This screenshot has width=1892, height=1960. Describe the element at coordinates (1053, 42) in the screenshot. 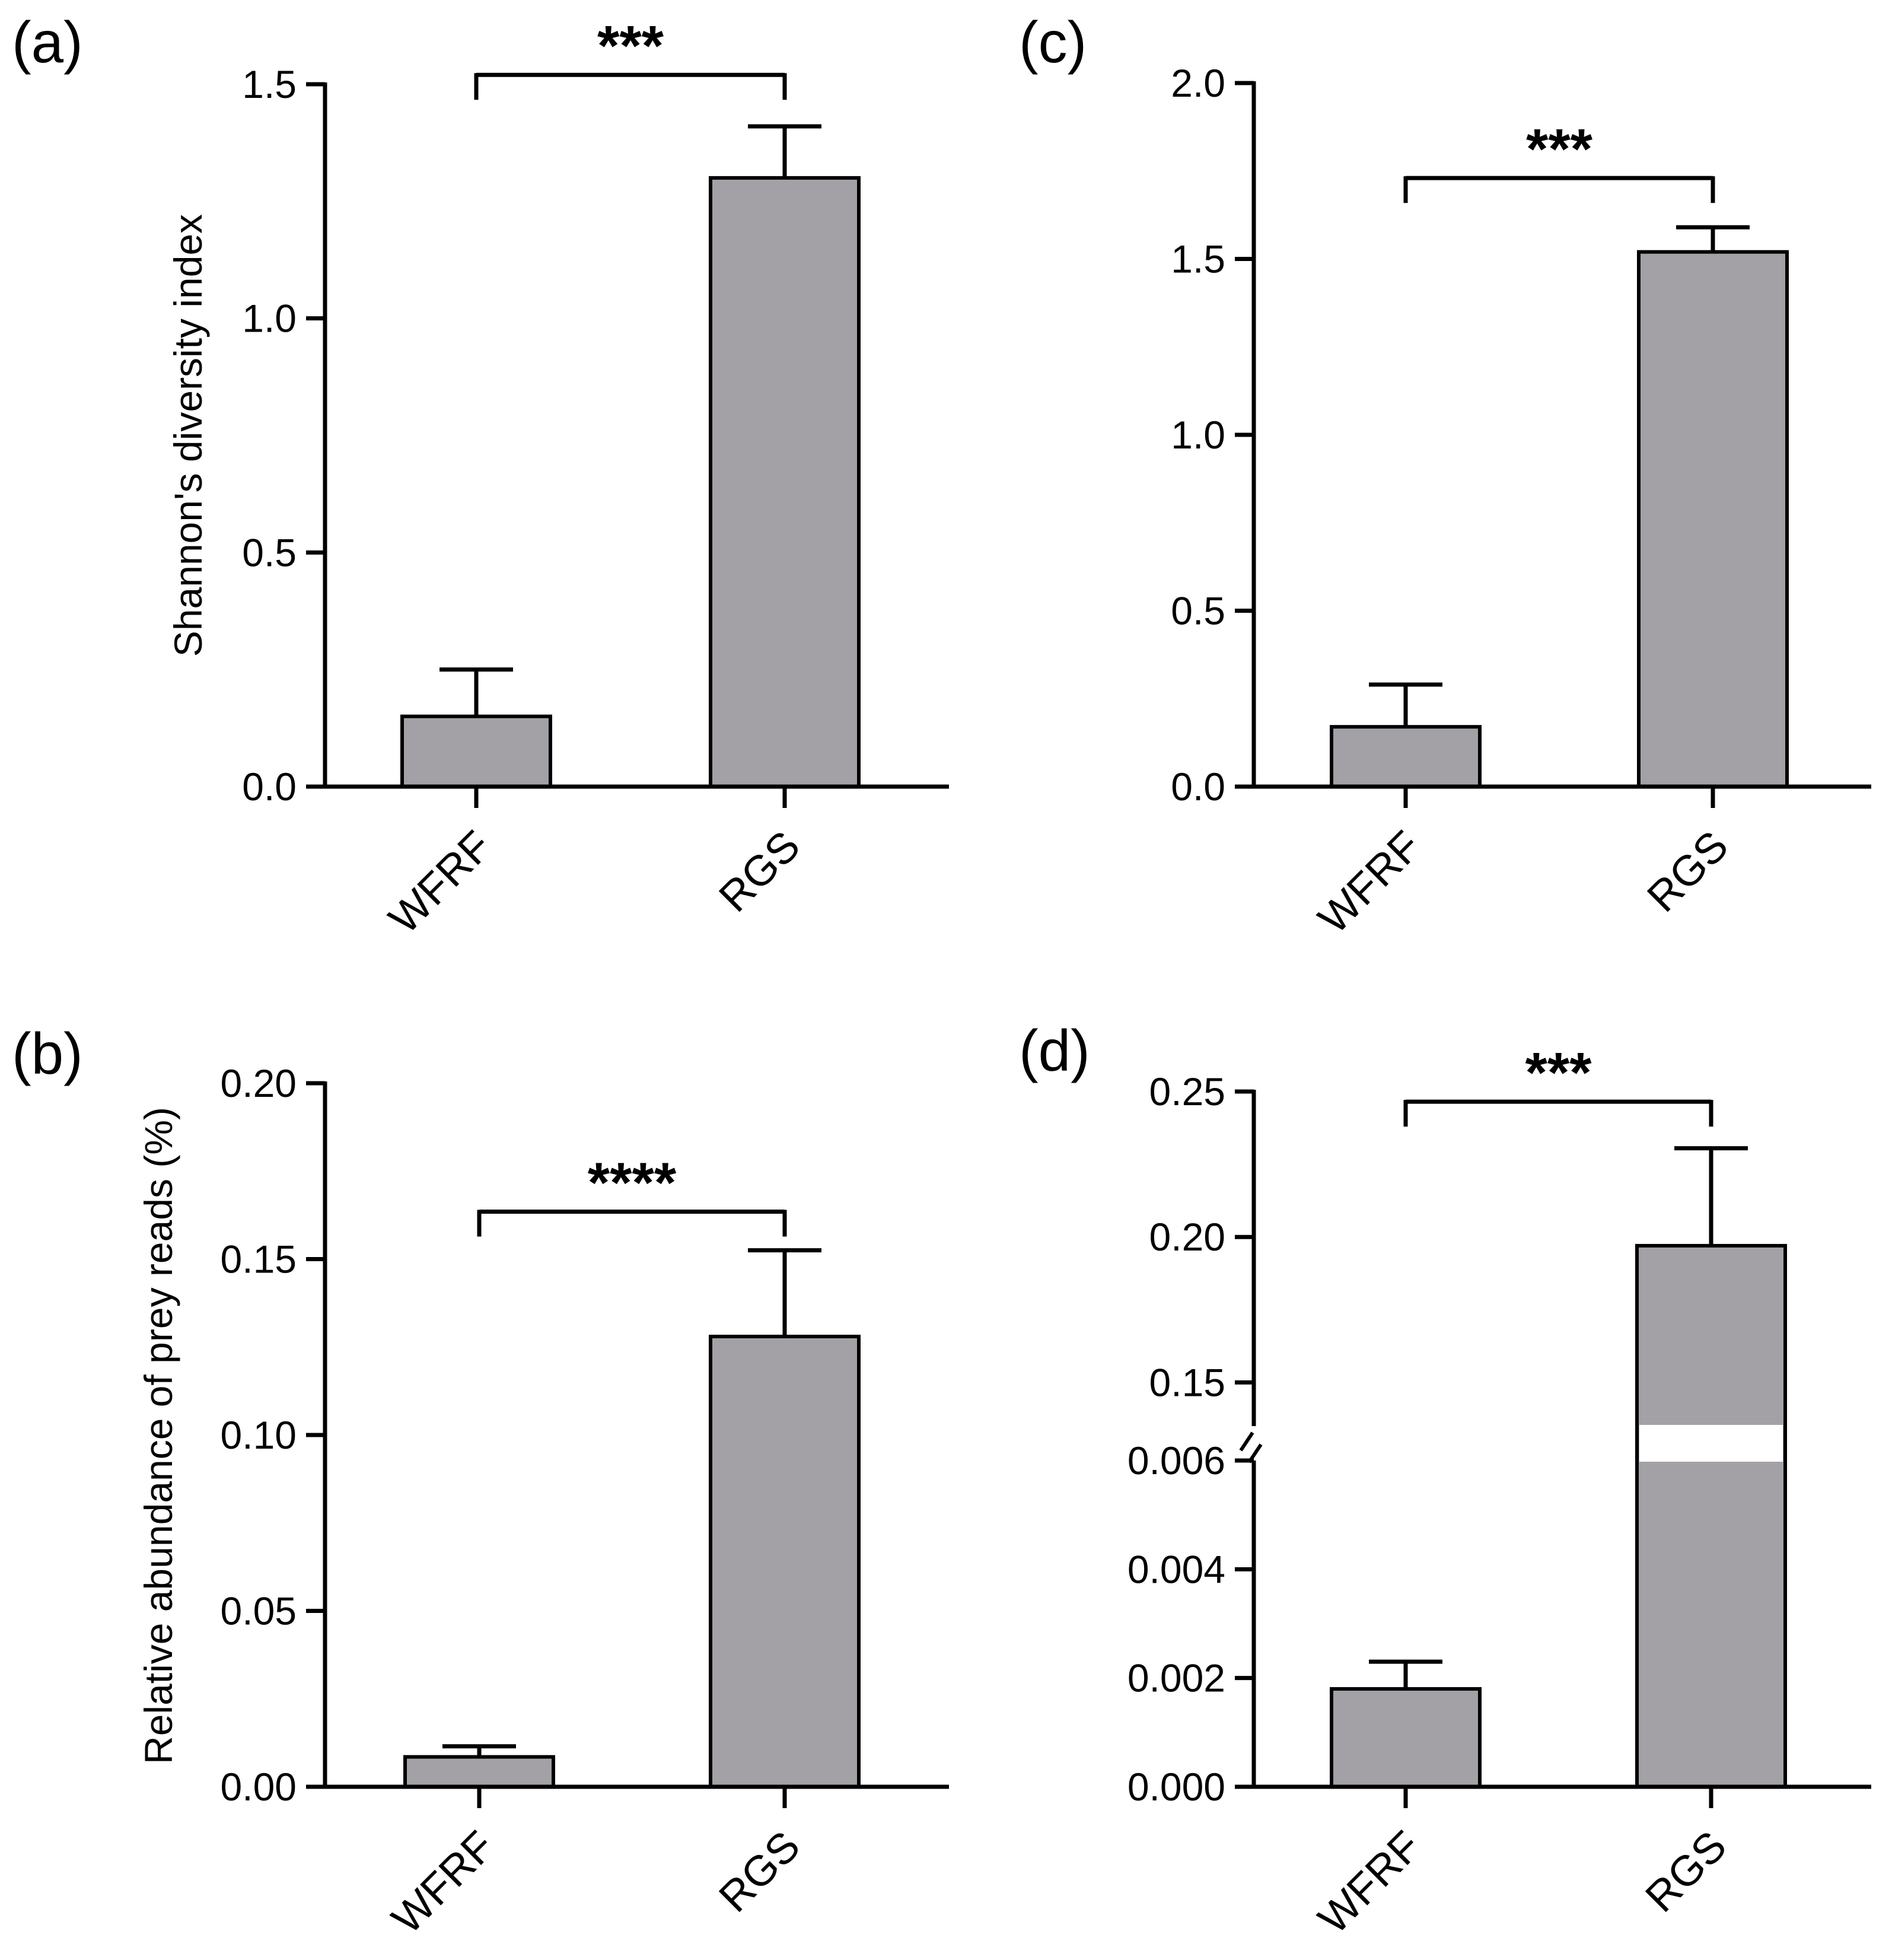

I see `panel-letter: (c)` at that location.